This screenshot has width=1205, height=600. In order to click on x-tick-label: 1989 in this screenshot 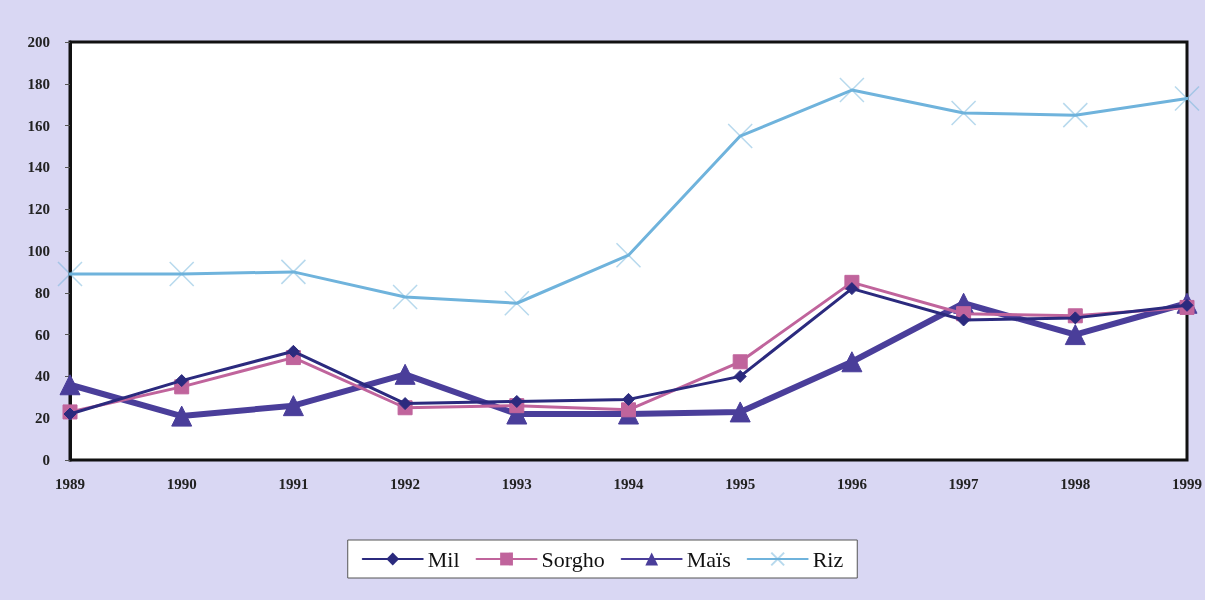, I will do `click(70, 483)`.